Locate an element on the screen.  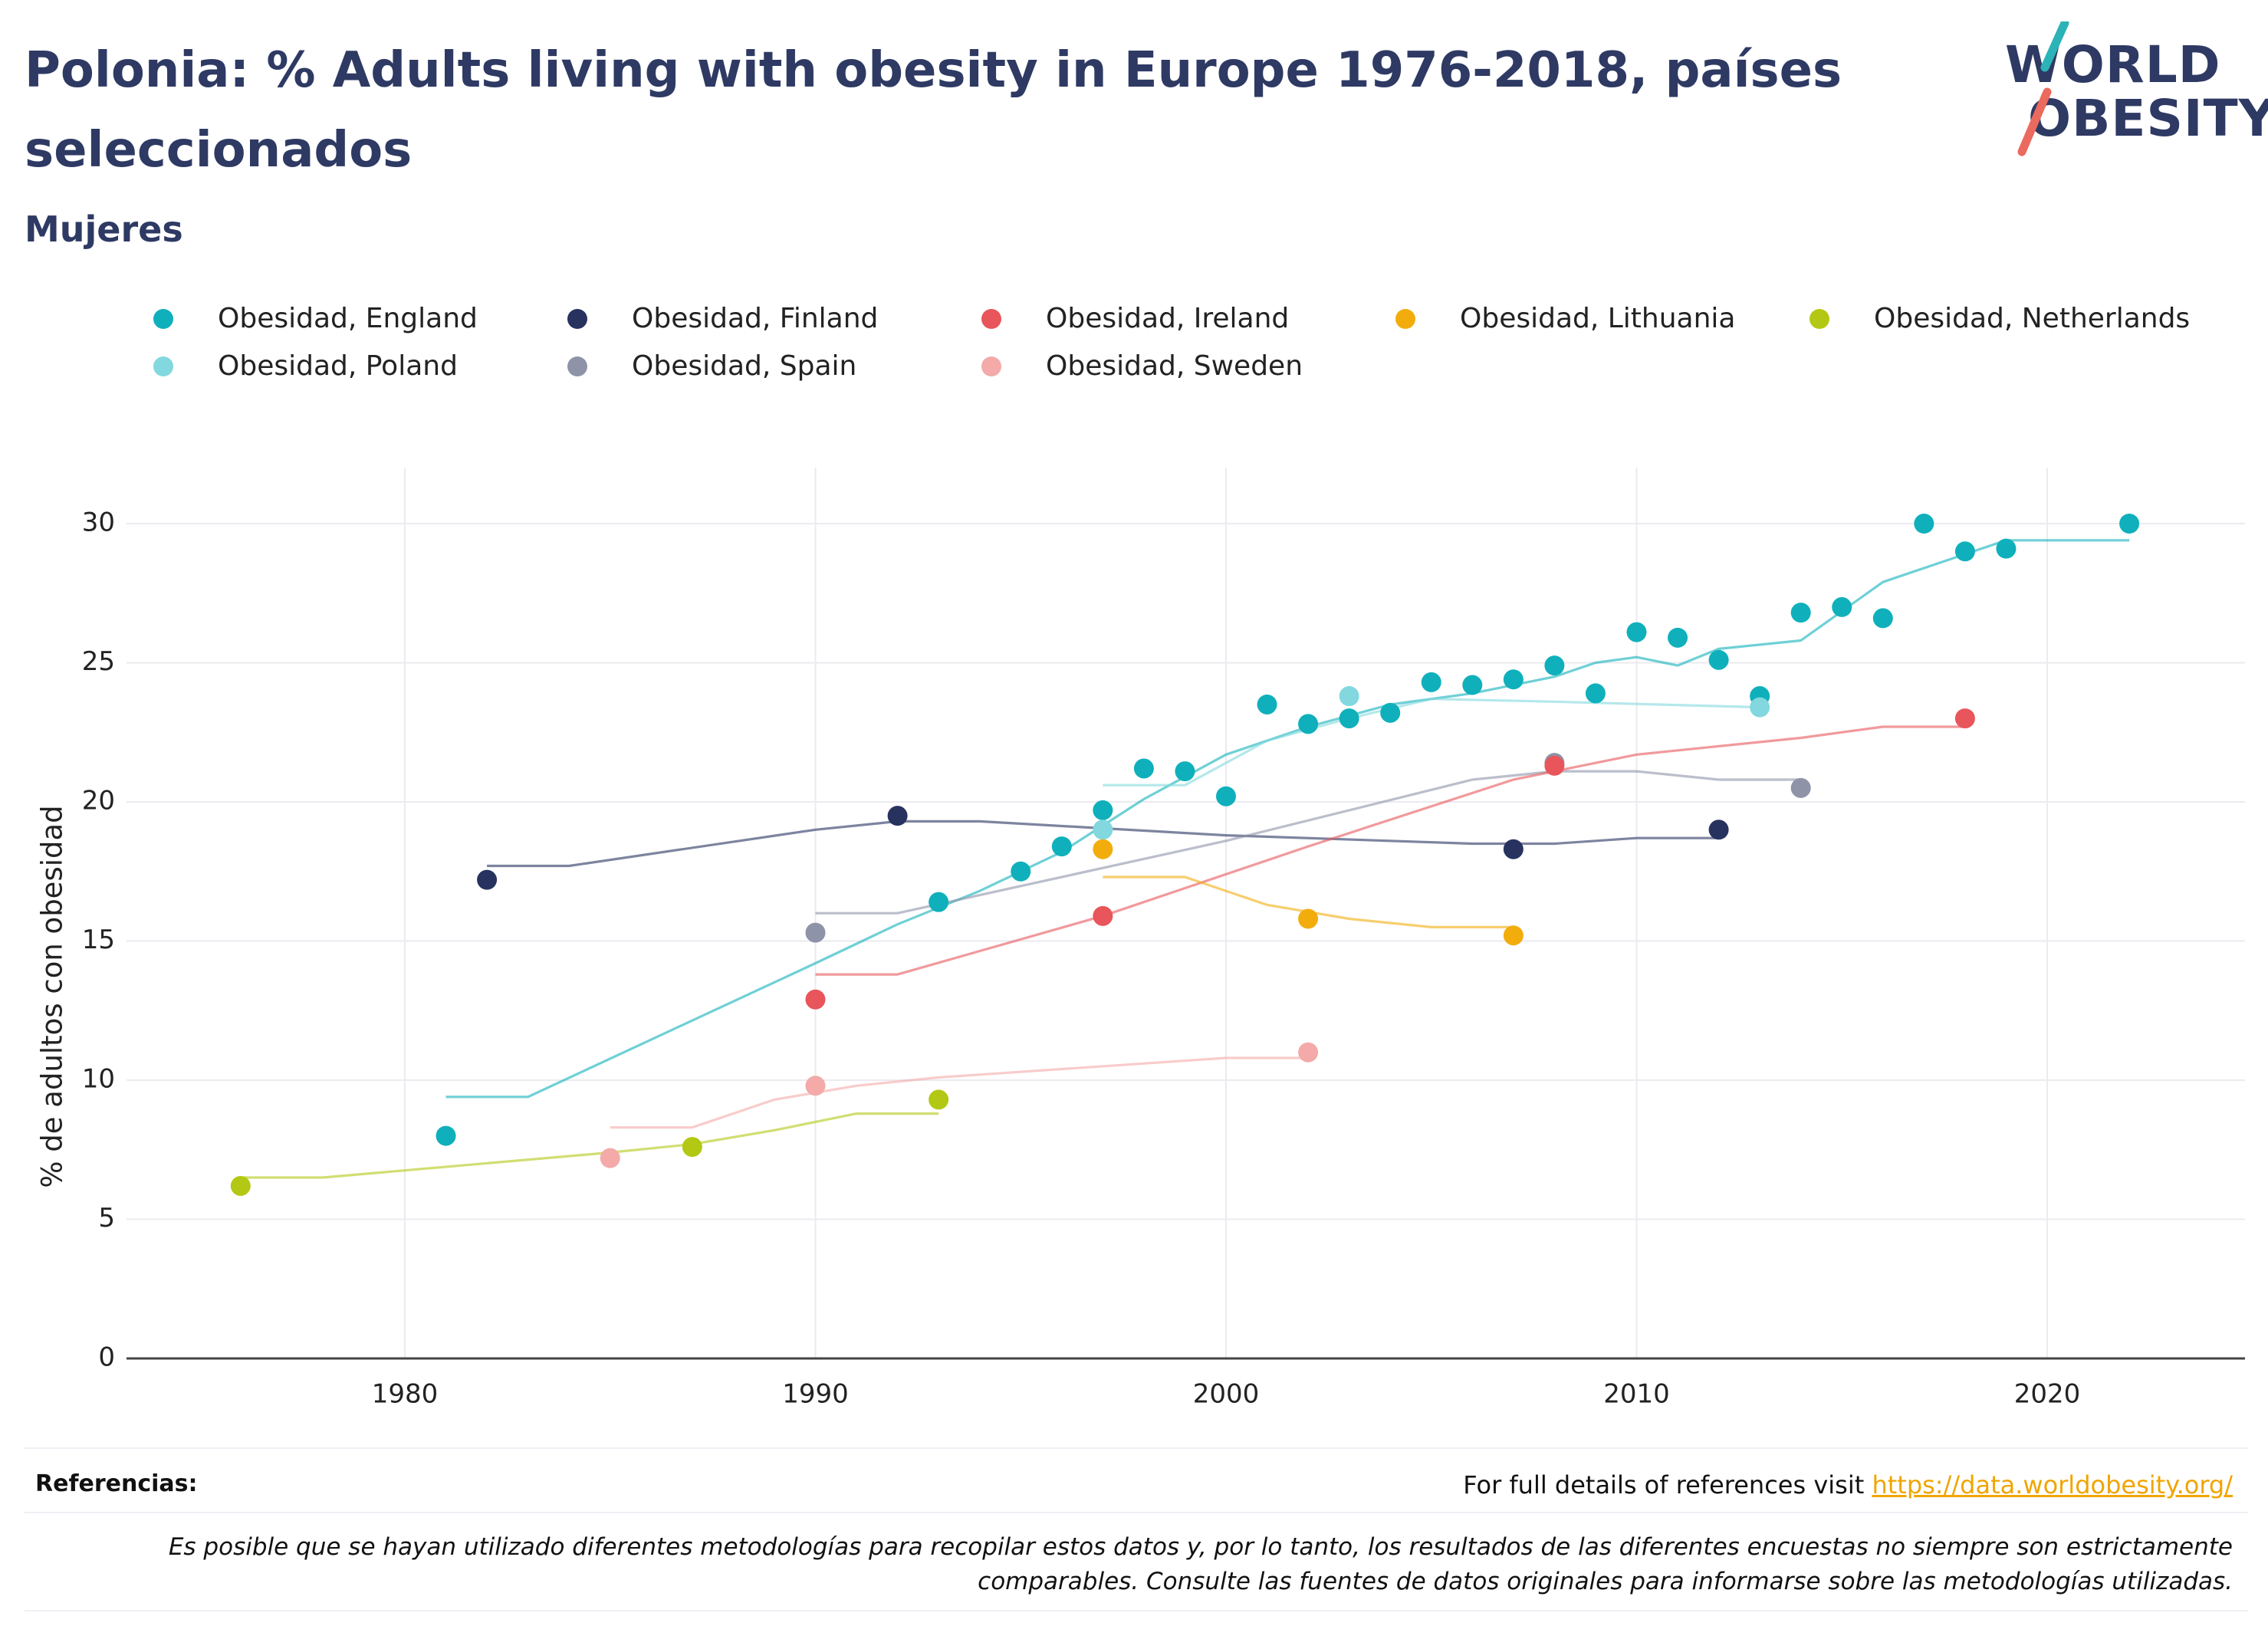
footer-divider-middle is located at coordinates (1136, 1512).